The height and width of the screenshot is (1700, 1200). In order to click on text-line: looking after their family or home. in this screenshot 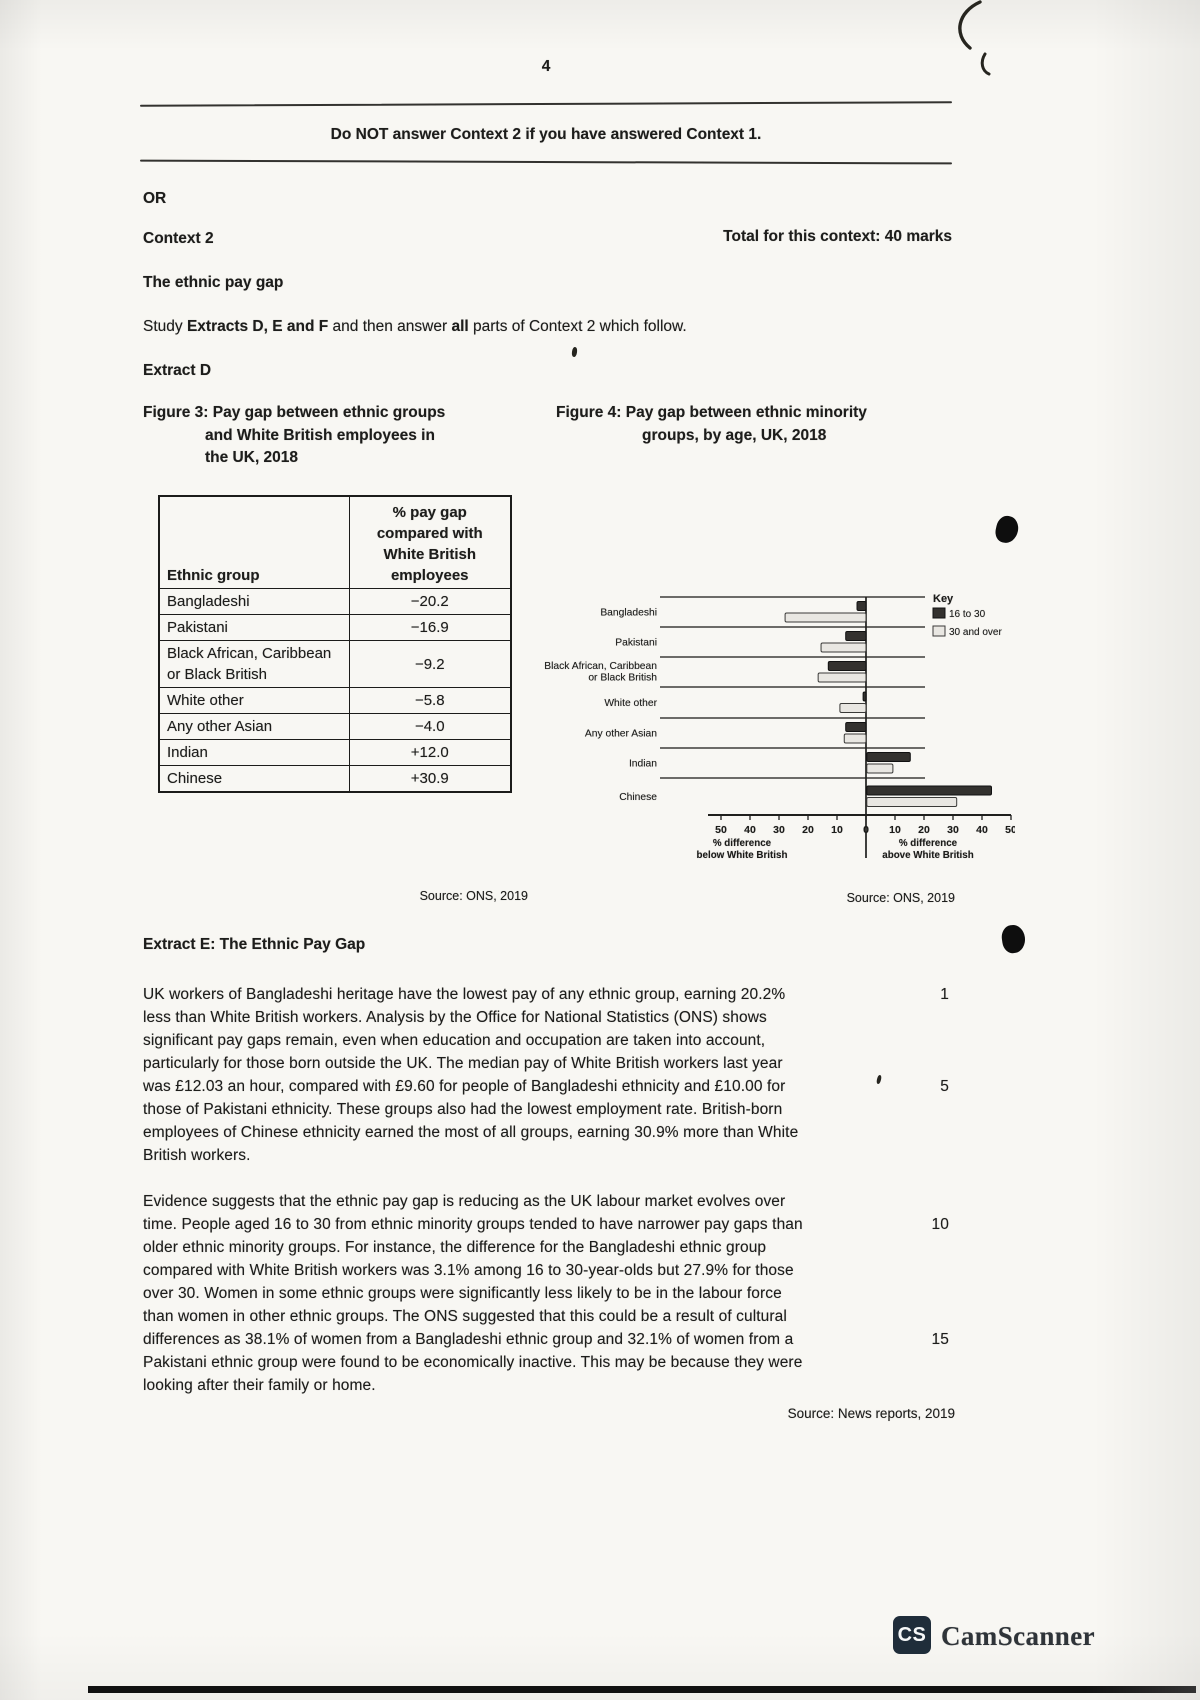, I will do `click(473, 1385)`.